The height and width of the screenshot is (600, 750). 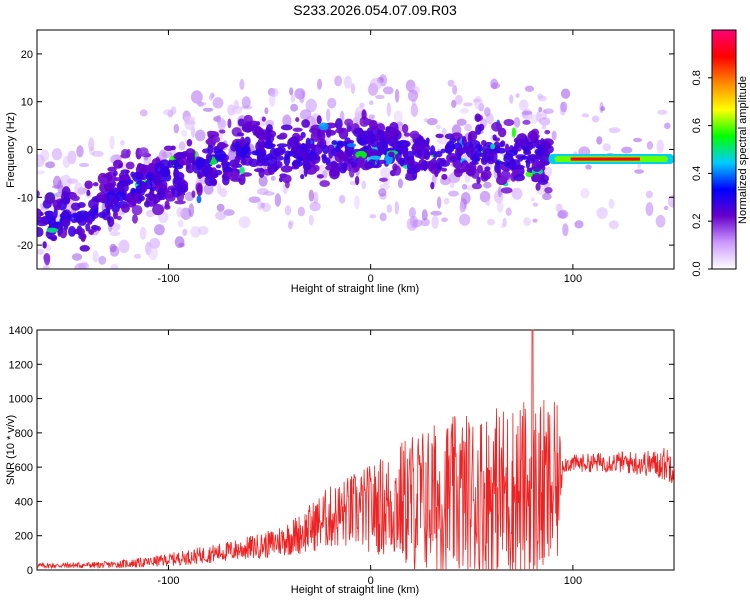 I want to click on y-tick-label: 0, so click(x=30, y=571).